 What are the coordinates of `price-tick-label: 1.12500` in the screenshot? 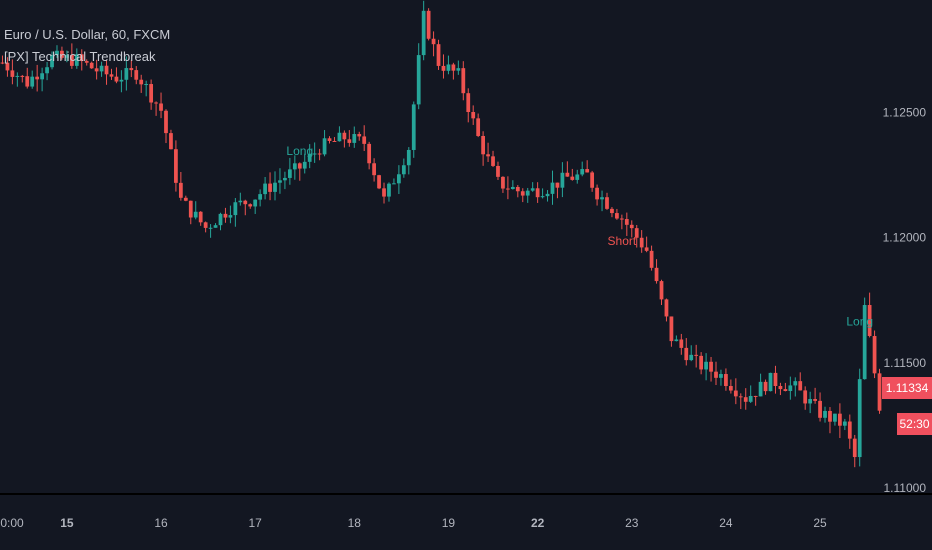 It's located at (905, 113).